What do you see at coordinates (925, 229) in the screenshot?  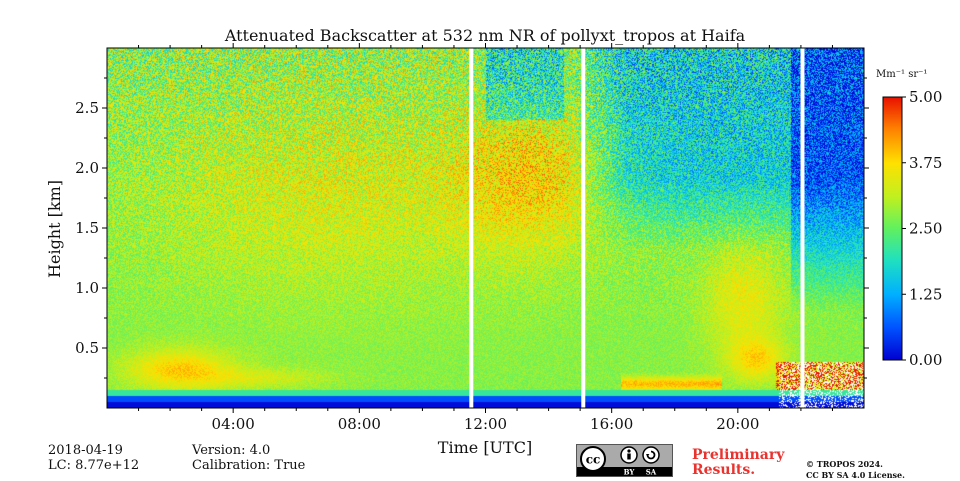 I see `colorbar-tick-label: 2.50` at bounding box center [925, 229].